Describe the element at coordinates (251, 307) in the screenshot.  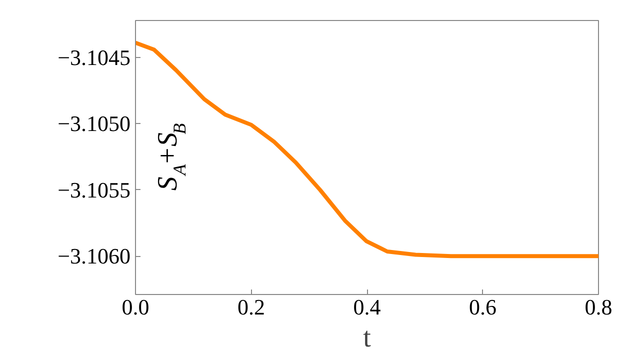
I see `x-tick-label: 0.2` at that location.